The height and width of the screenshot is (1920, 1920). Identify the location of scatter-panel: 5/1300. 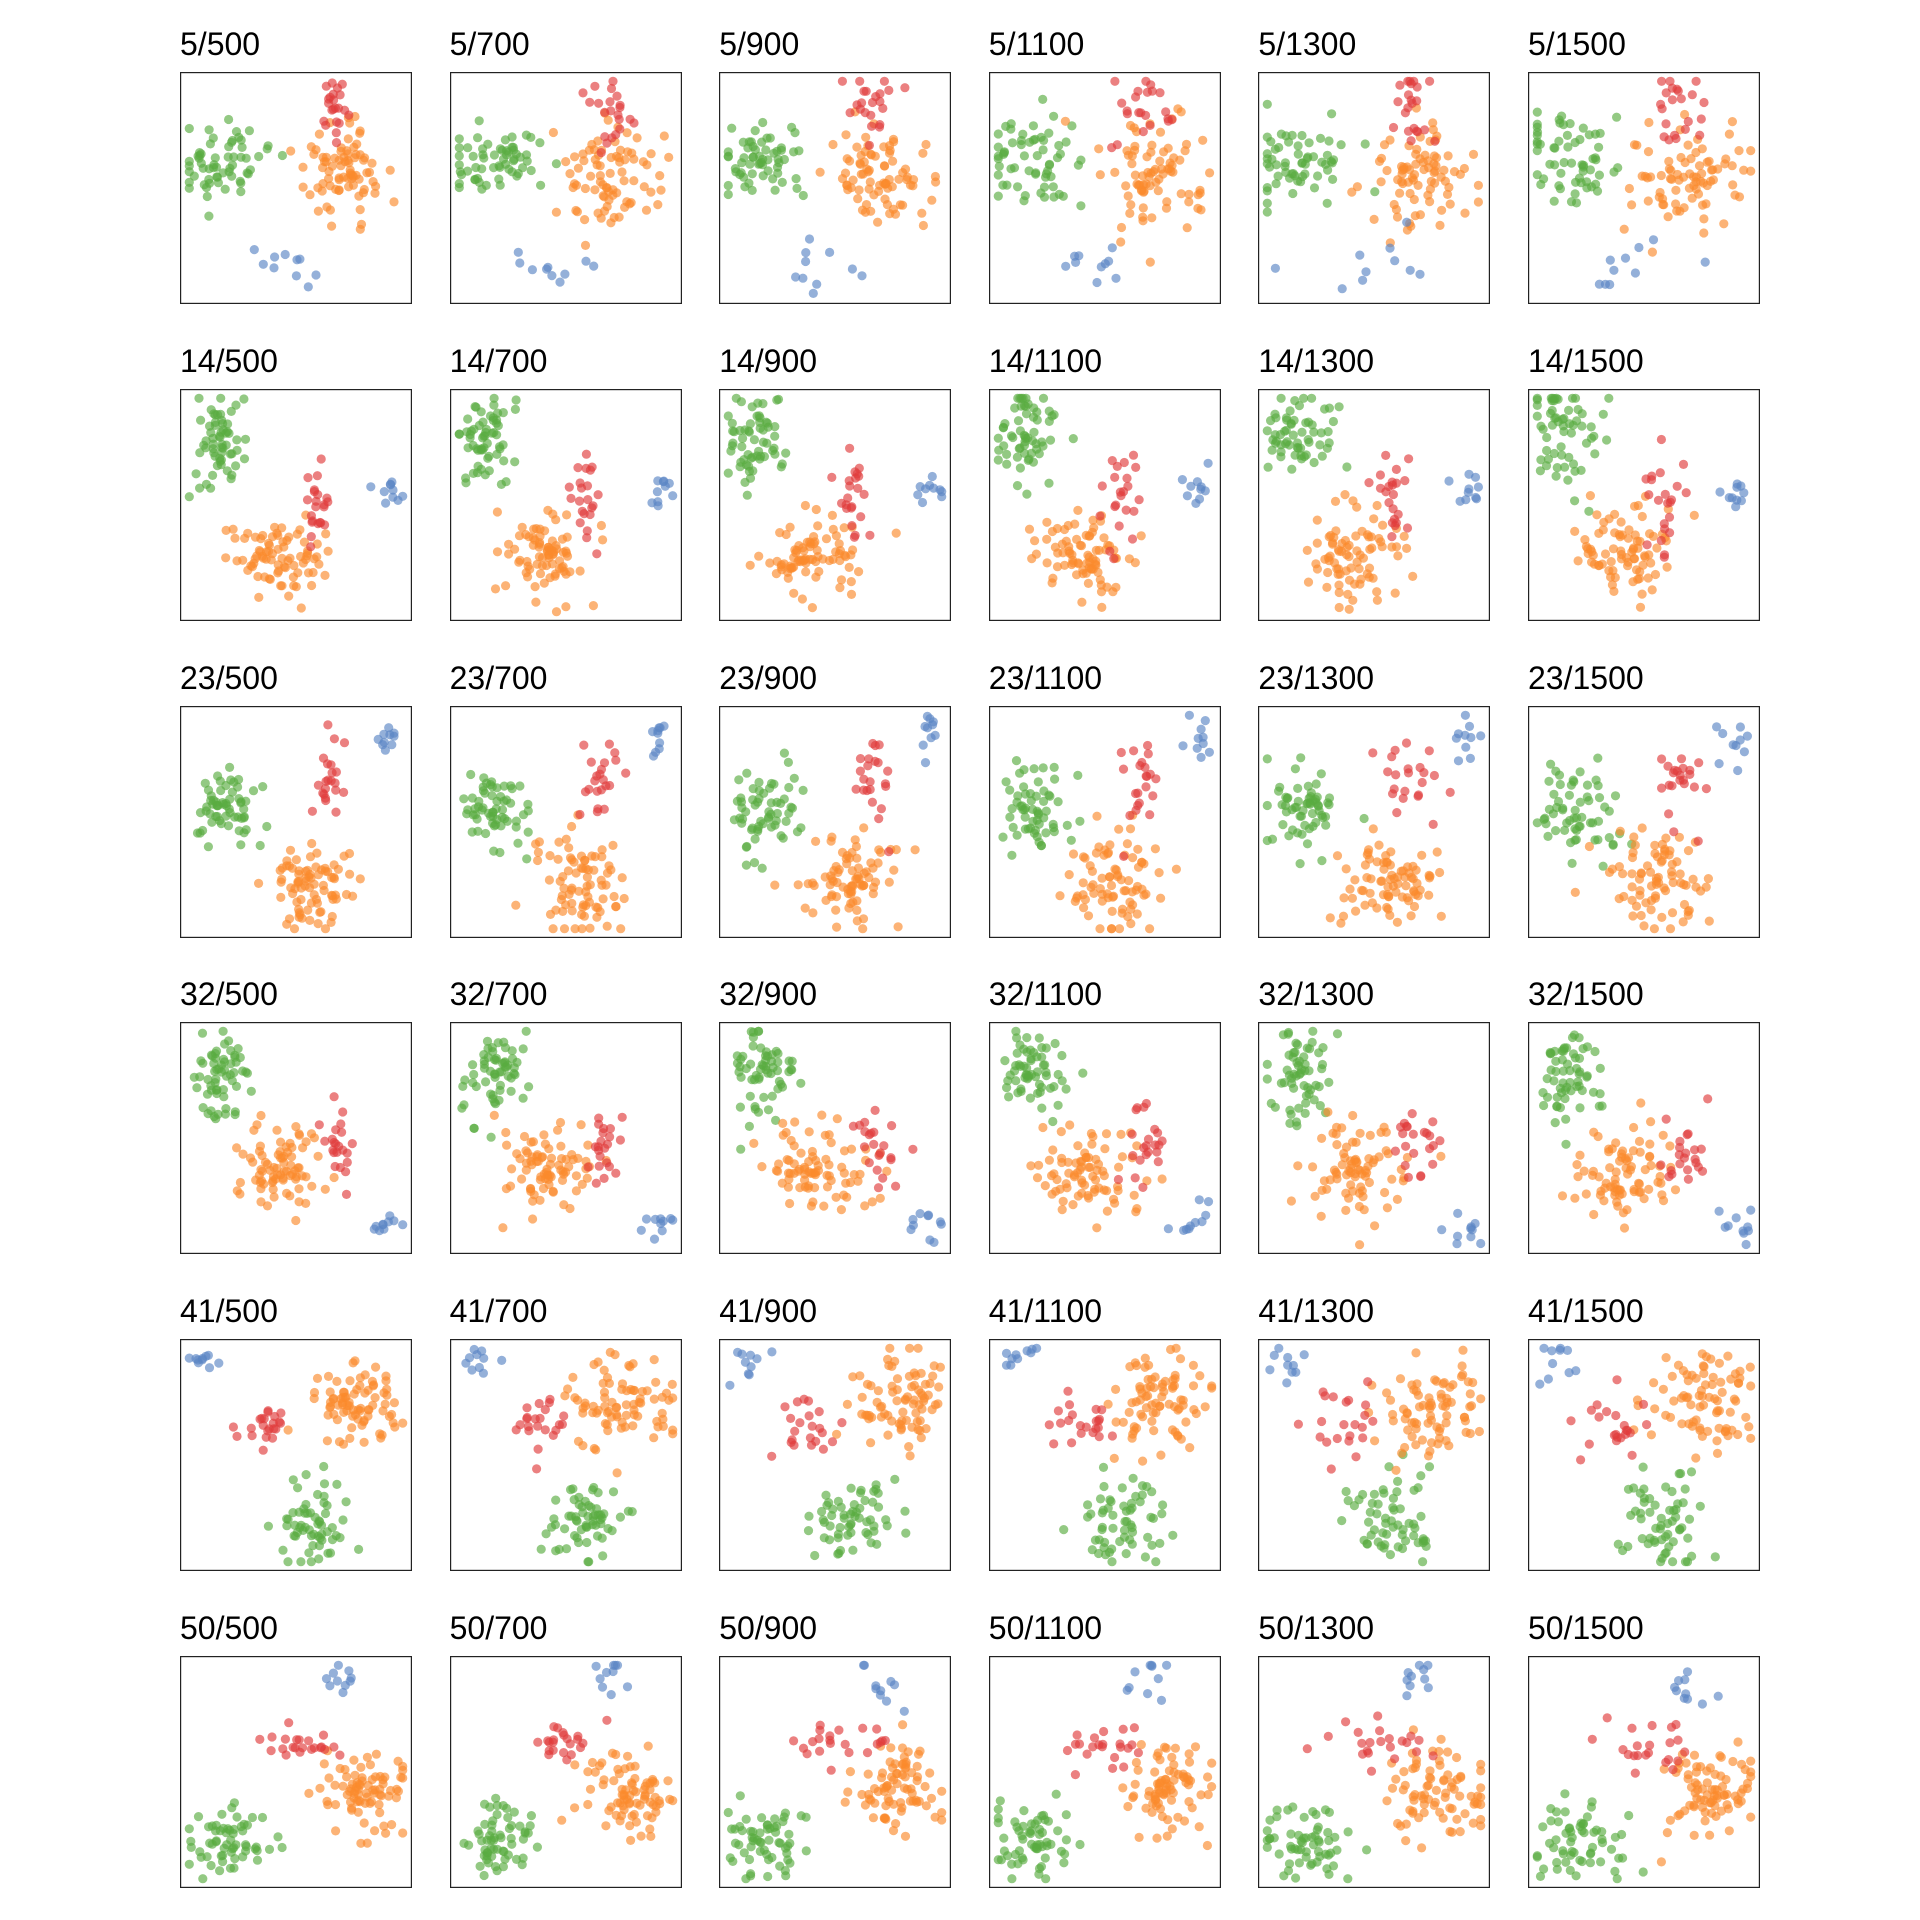
(1398, 173).